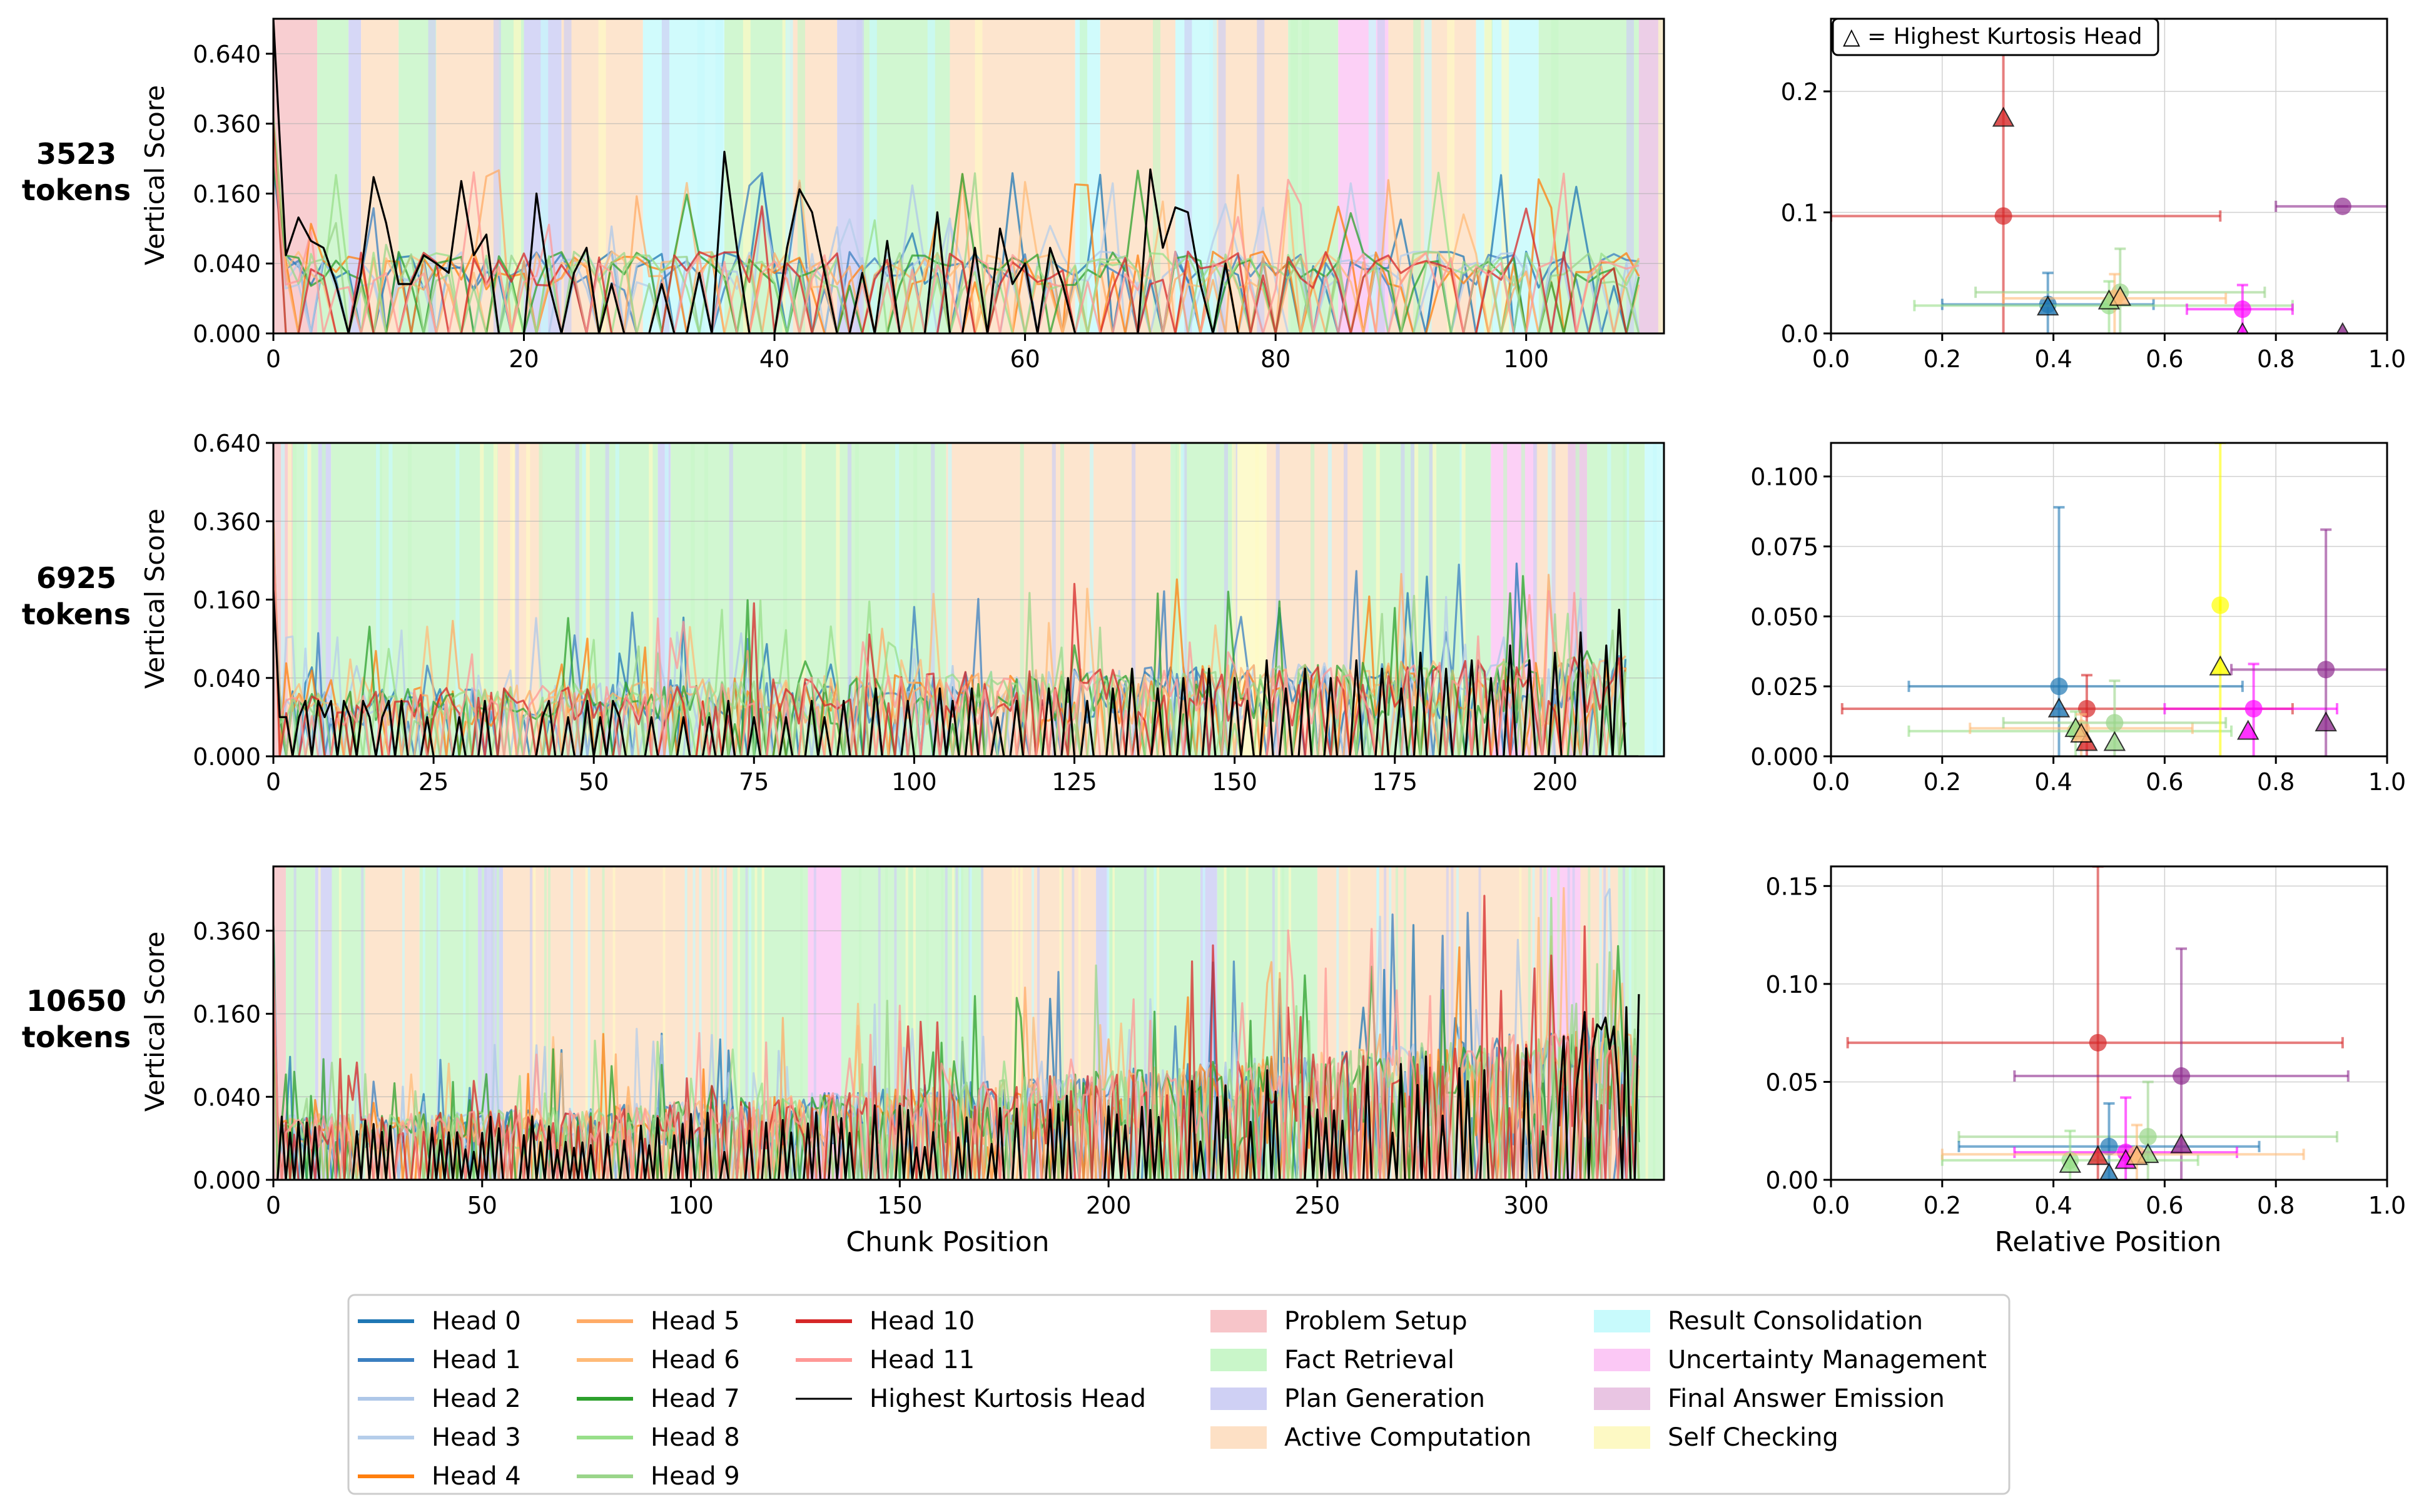  Describe the element at coordinates (355, 176) in the screenshot. I see `phase-band` at that location.